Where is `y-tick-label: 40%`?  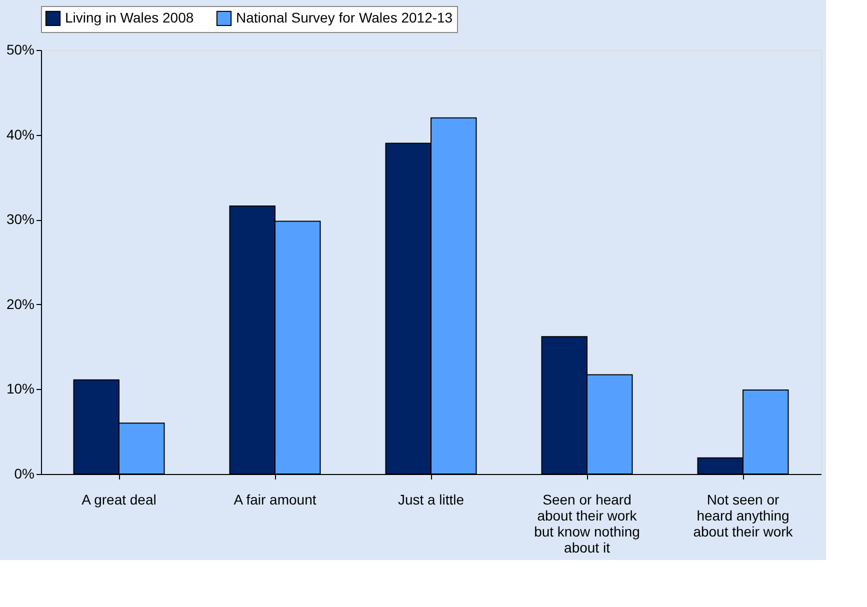
y-tick-label: 40% is located at coordinates (20, 134).